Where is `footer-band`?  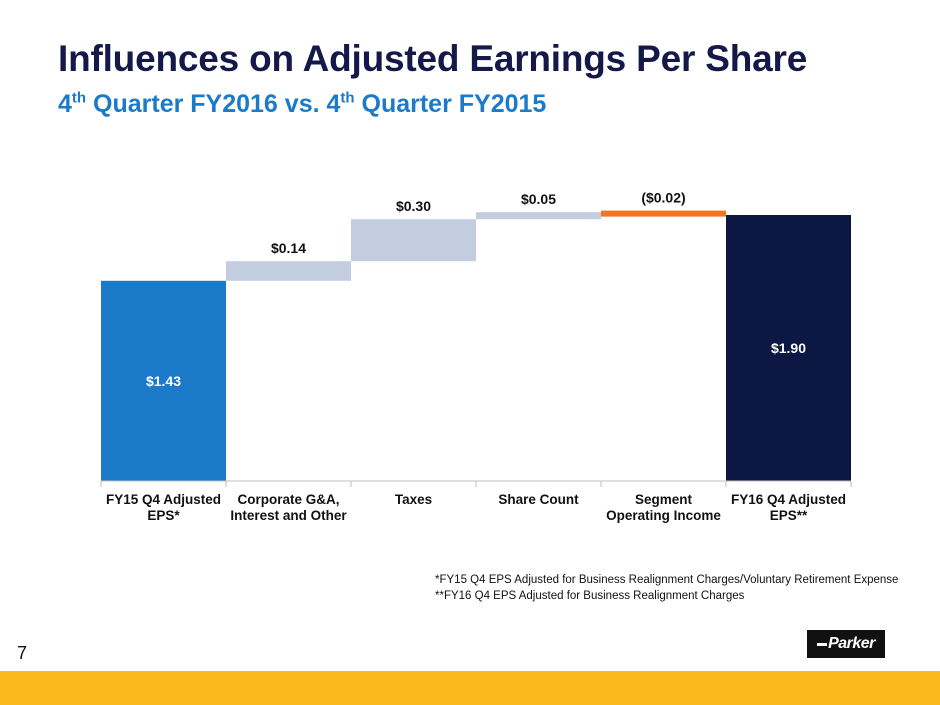
footer-band is located at coordinates (470, 688).